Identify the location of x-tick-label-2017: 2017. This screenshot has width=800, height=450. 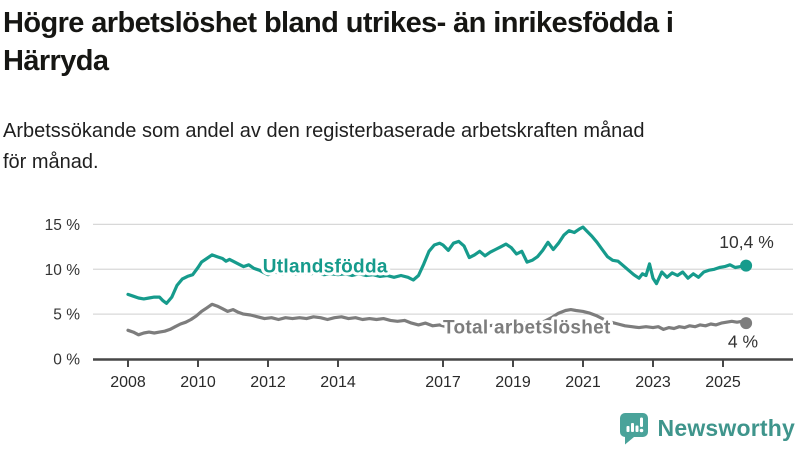
(443, 382).